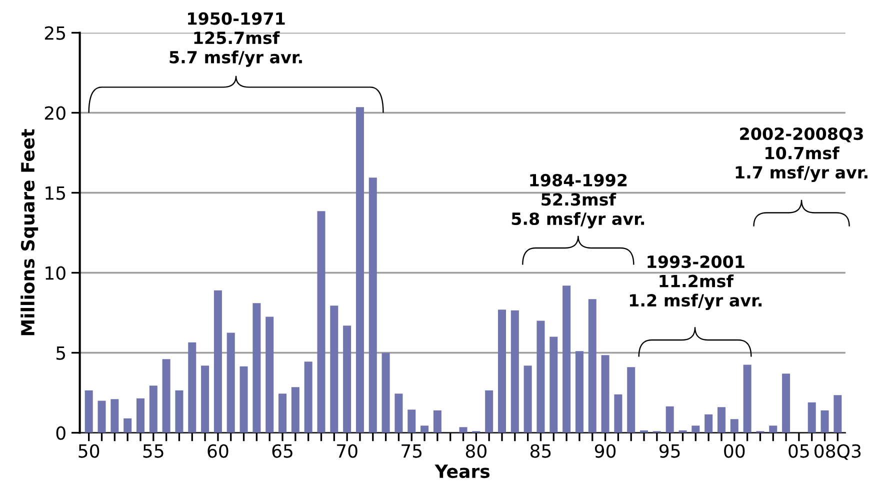 The image size is (877, 489). What do you see at coordinates (462, 471) in the screenshot?
I see `x-axis-title: Years` at bounding box center [462, 471].